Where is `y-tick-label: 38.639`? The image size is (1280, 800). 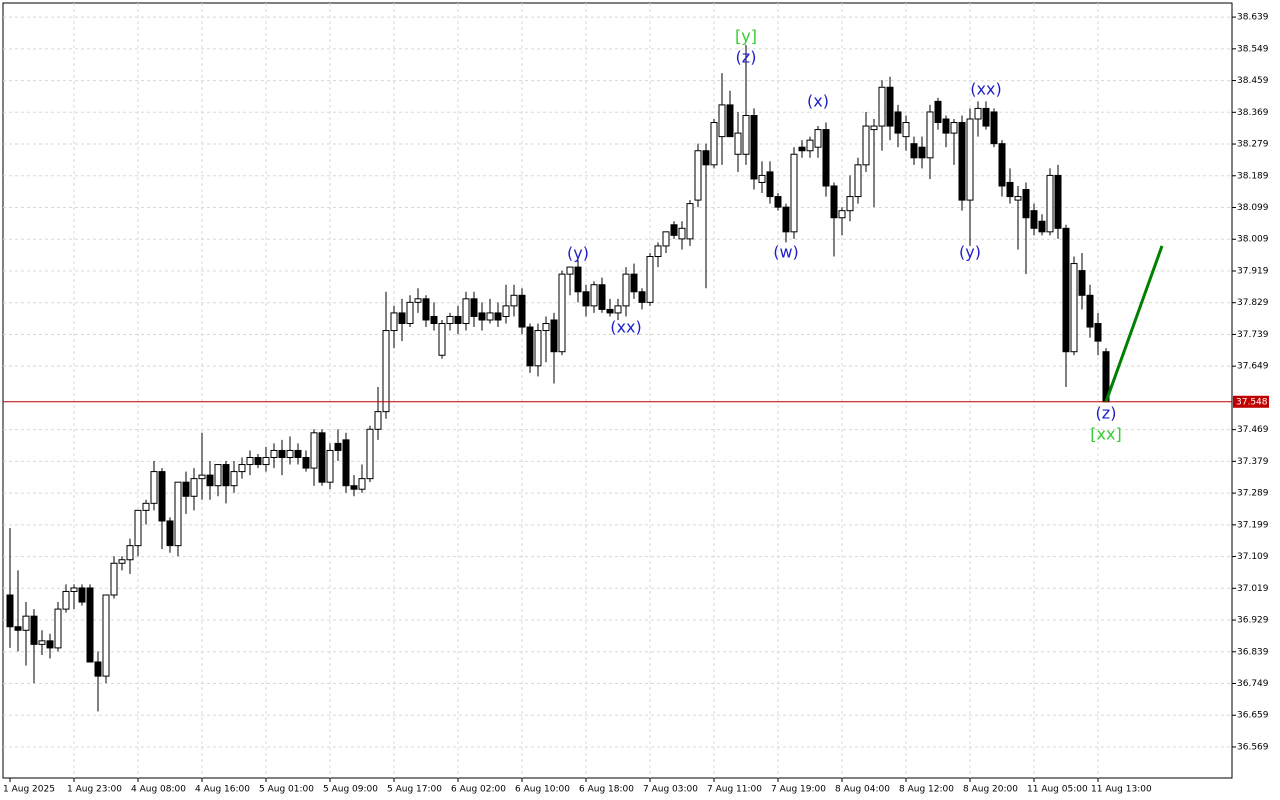 y-tick-label: 38.639 is located at coordinates (1253, 18).